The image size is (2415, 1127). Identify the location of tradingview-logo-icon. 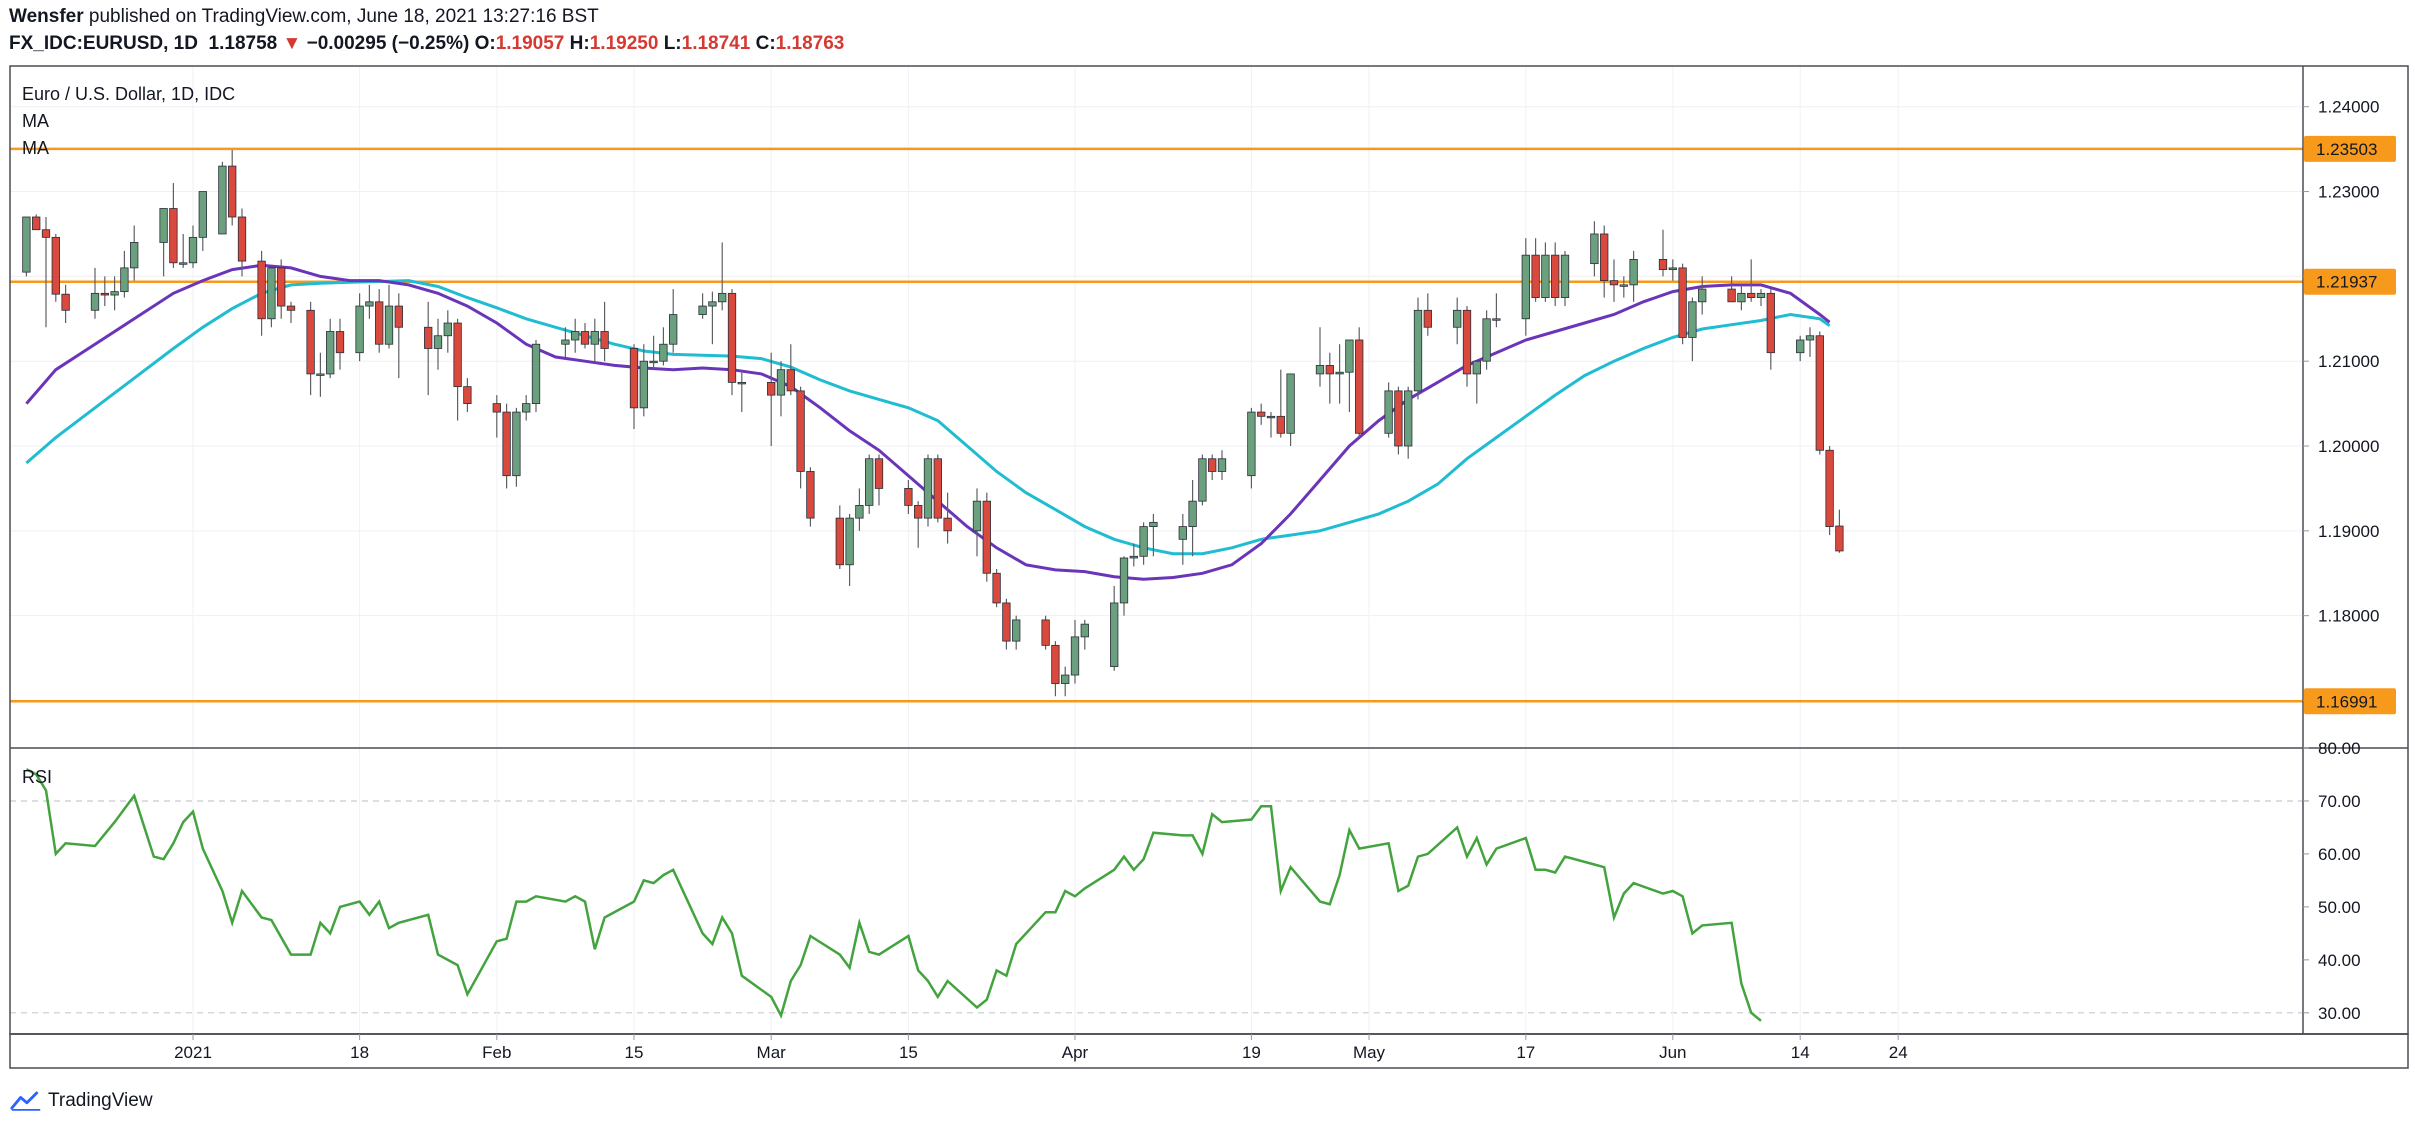
(26, 1101).